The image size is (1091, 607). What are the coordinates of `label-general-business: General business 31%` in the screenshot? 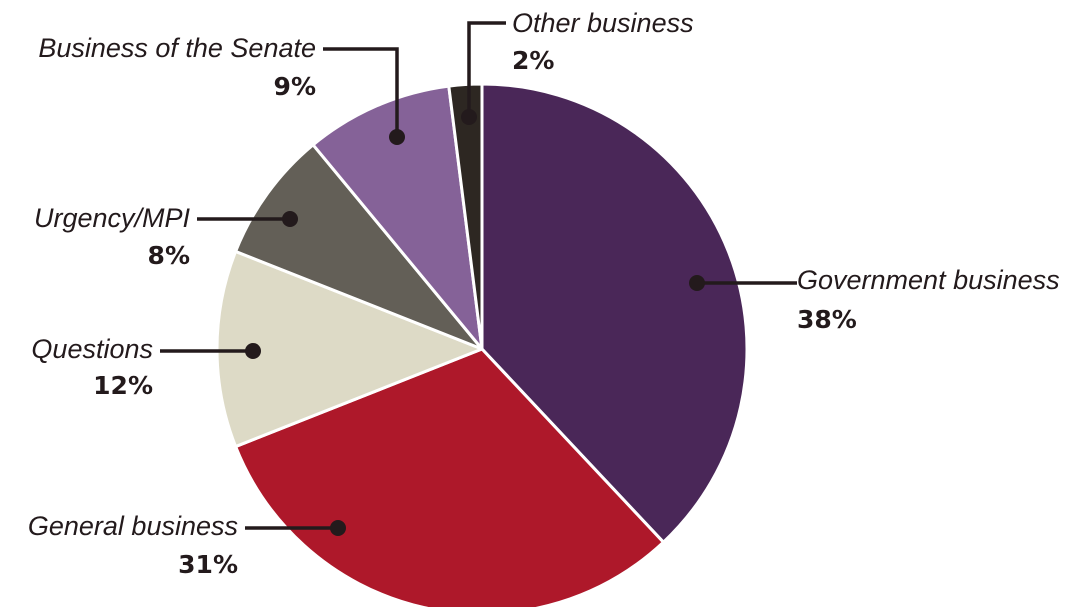 It's located at (133, 545).